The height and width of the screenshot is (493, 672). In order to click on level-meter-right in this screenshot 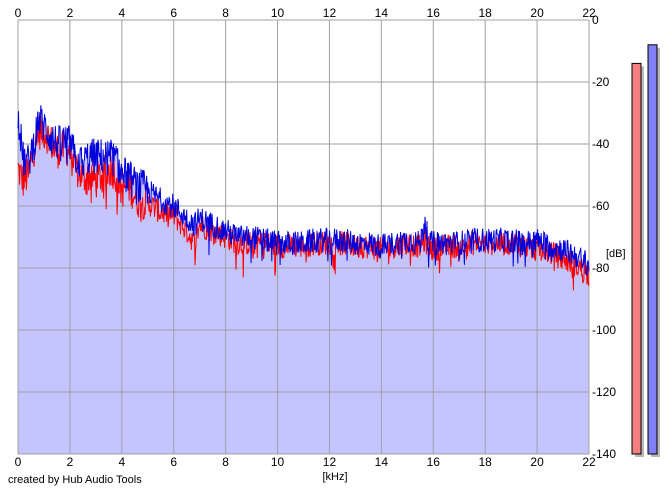, I will do `click(652, 249)`.